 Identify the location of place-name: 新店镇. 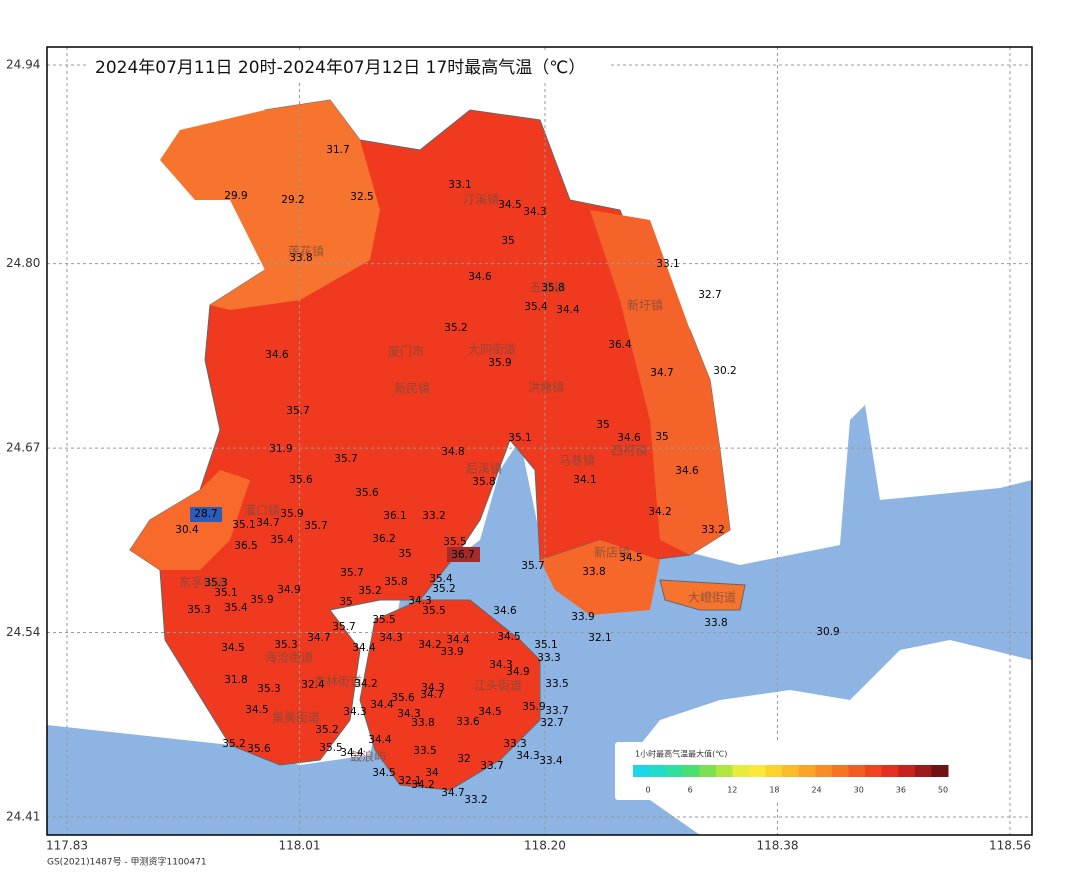
(612, 552).